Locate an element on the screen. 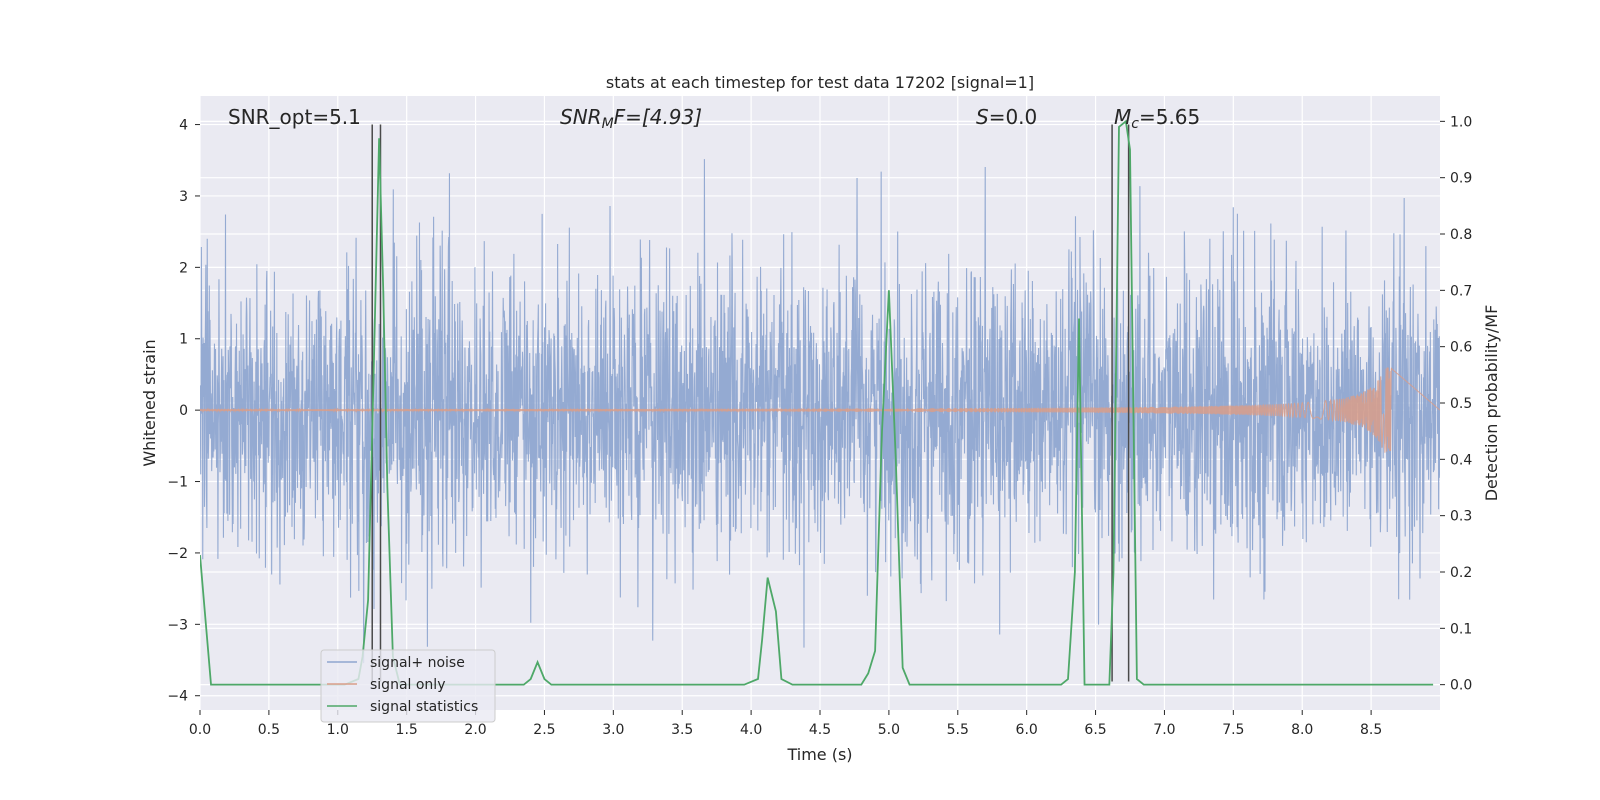 The height and width of the screenshot is (800, 1600). y-right-tick-label: 0.1 is located at coordinates (1461, 629).